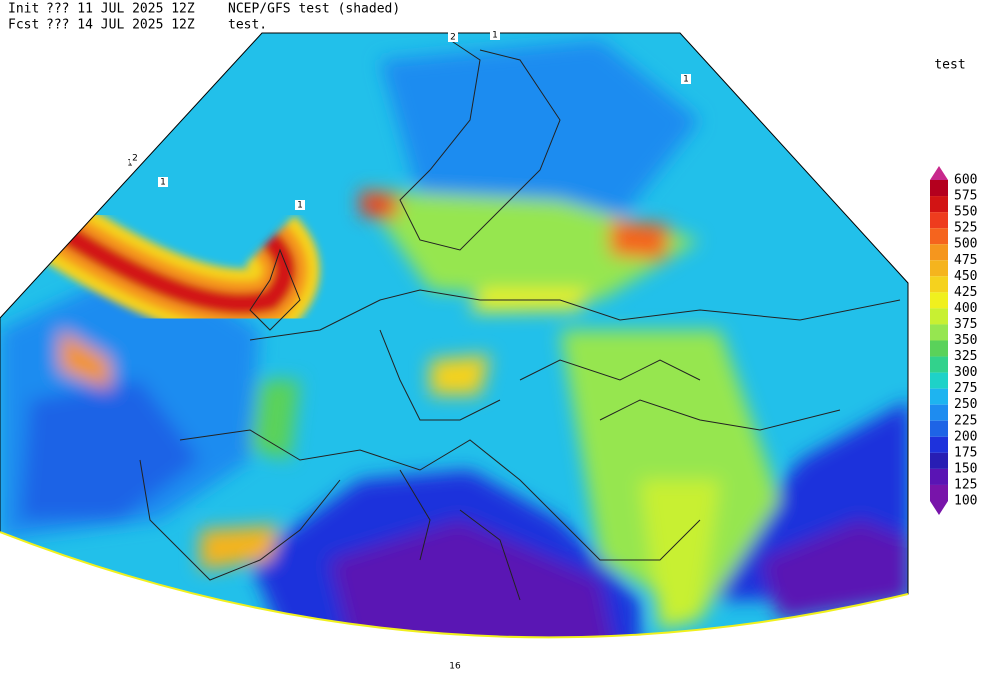  I want to click on colorbar-label: 400, so click(965, 308).